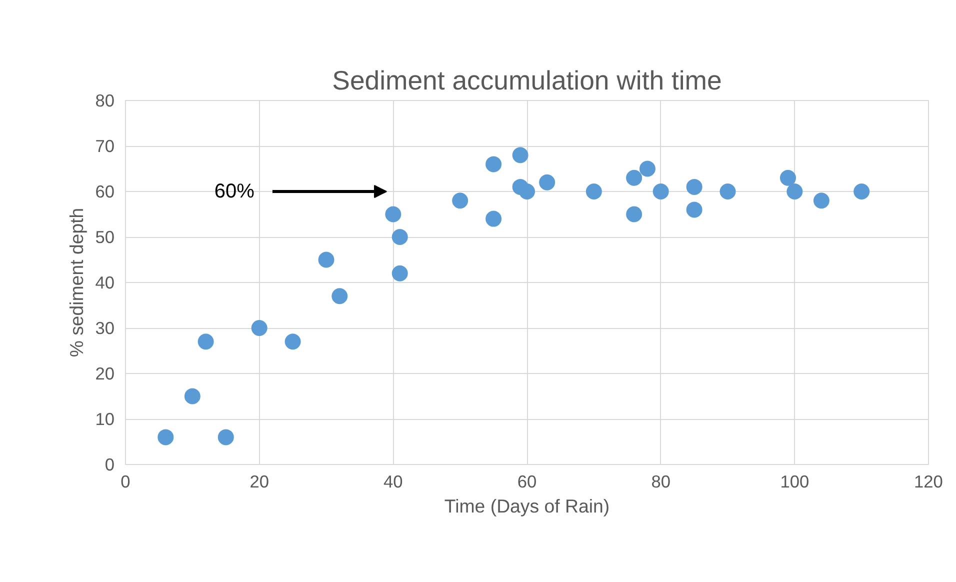 This screenshot has width=956, height=582. What do you see at coordinates (527, 506) in the screenshot?
I see `x-axis-title: Time (Days of Rain)` at bounding box center [527, 506].